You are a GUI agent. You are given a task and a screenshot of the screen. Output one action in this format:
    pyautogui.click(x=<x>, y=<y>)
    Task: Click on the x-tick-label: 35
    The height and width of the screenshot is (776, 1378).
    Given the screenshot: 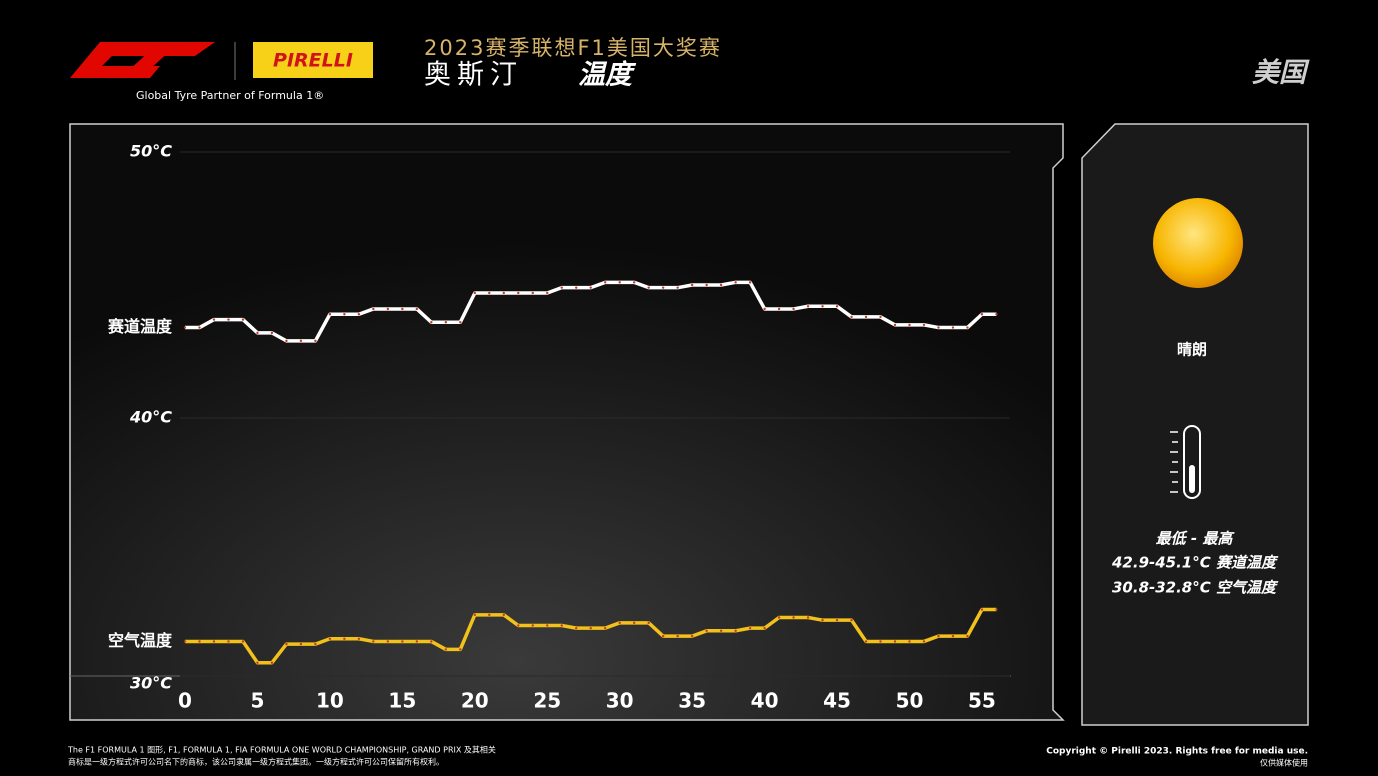 What is the action you would take?
    pyautogui.click(x=692, y=701)
    